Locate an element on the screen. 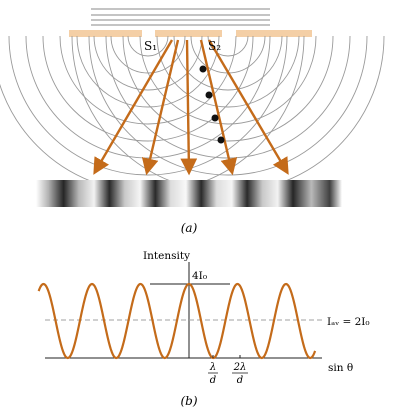  ray-outer-left is located at coordinates (133, 107).